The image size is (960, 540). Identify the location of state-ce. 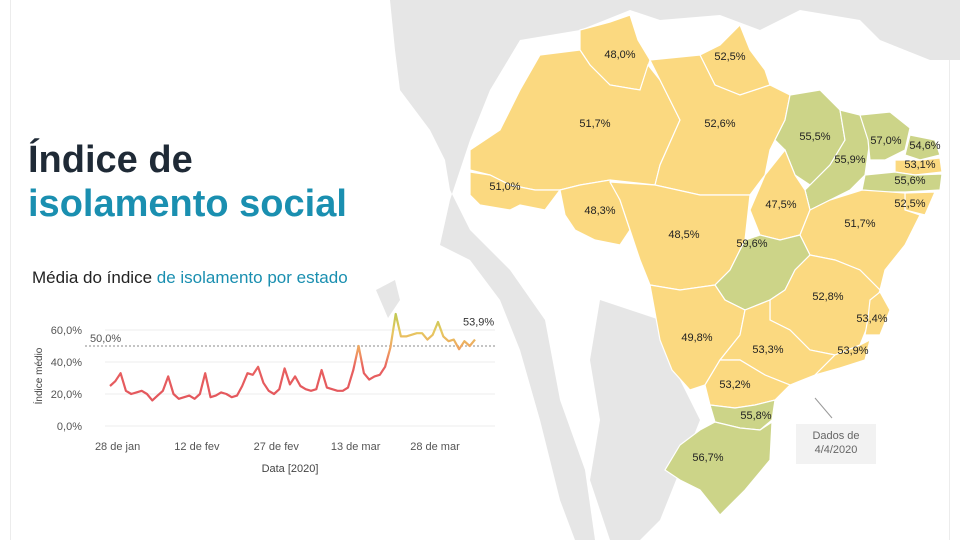
(885, 136).